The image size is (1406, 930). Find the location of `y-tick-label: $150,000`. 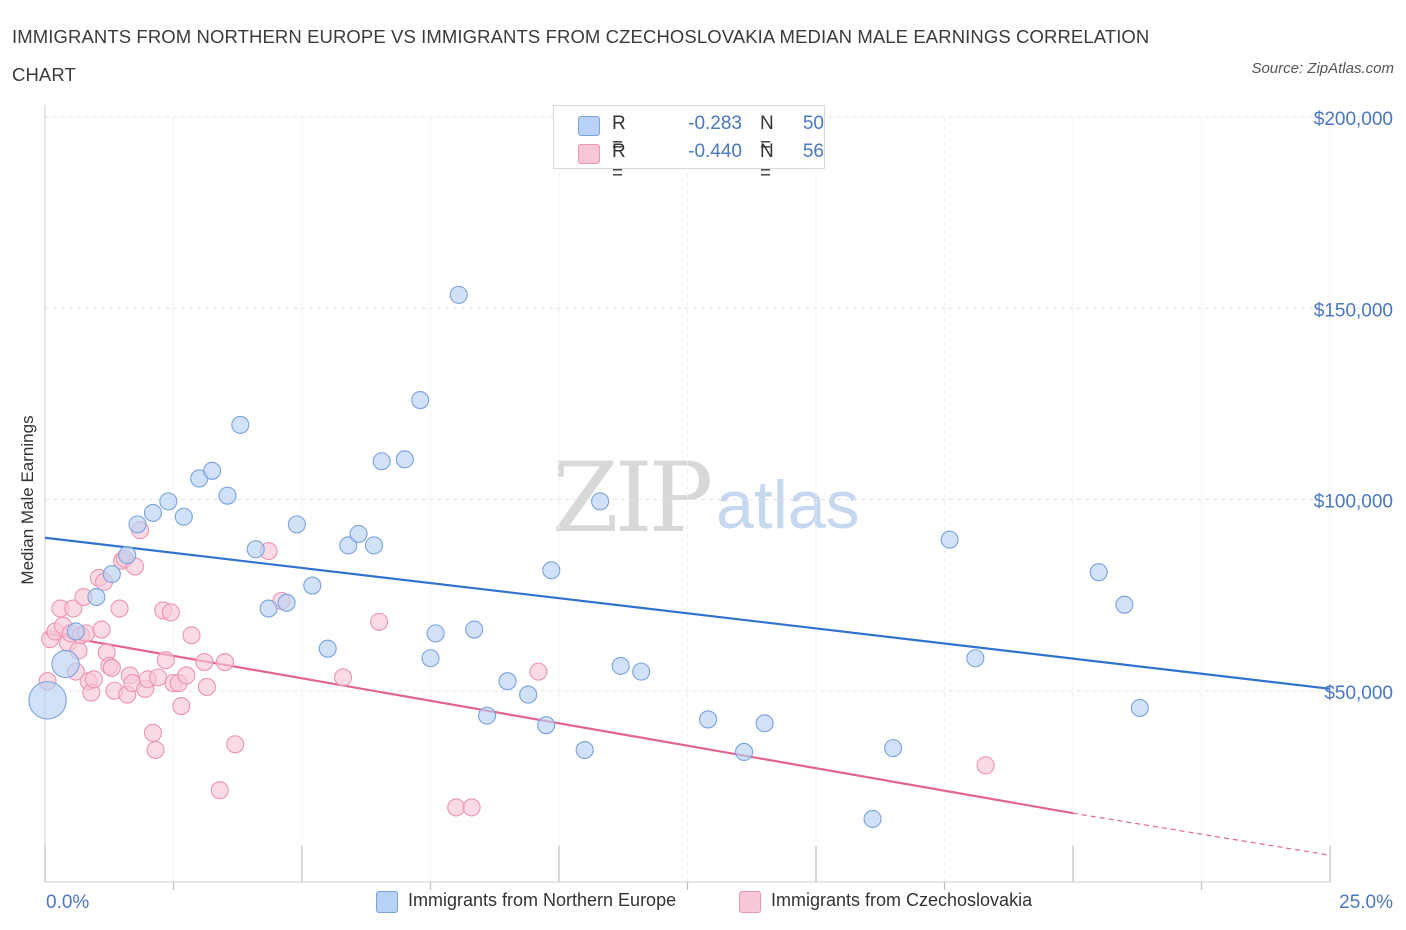

y-tick-label: $150,000 is located at coordinates (1353, 310).